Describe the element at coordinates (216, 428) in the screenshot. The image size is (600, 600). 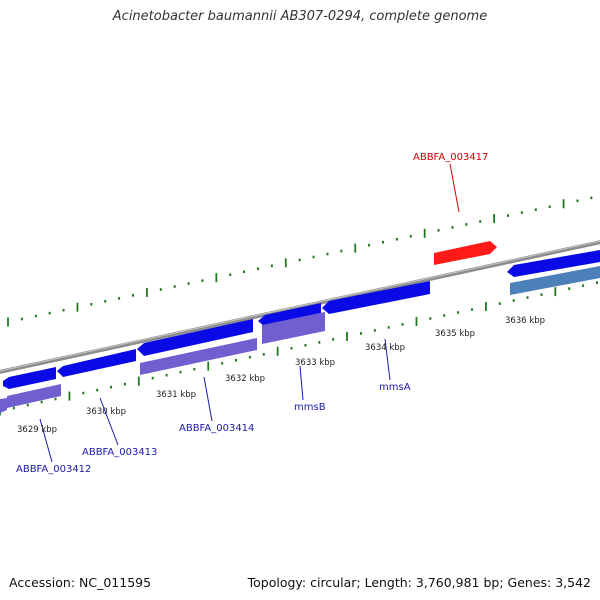
I see `gene-label-abbfa-003414: ABBFA_003414` at that location.